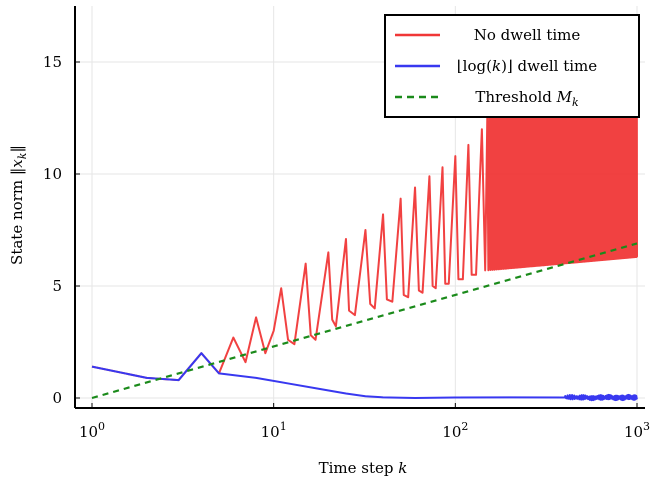 The image size is (651, 481). I want to click on y-tick-label: 0, so click(57, 398).